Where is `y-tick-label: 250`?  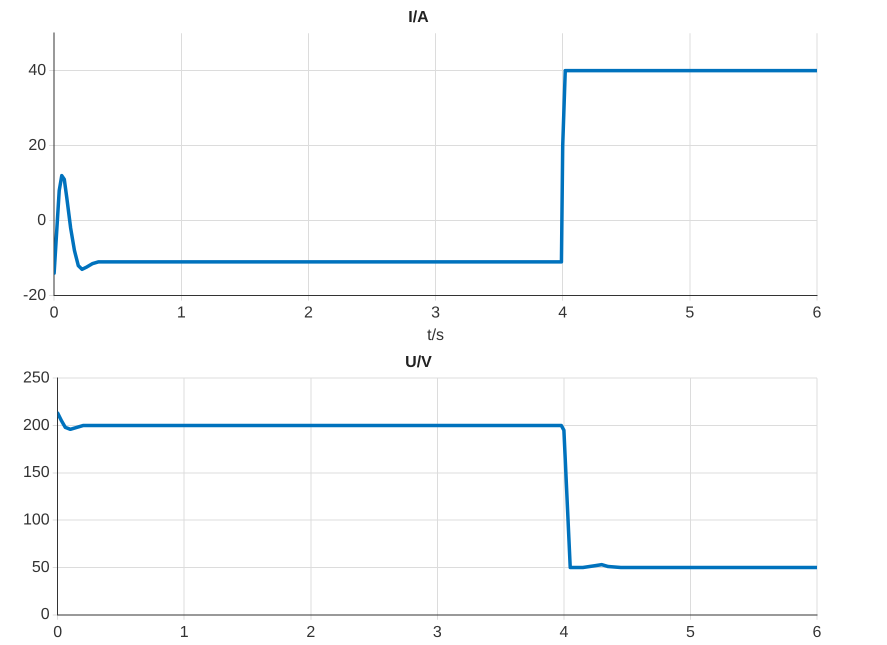
y-tick-label: 250 is located at coordinates (36, 378).